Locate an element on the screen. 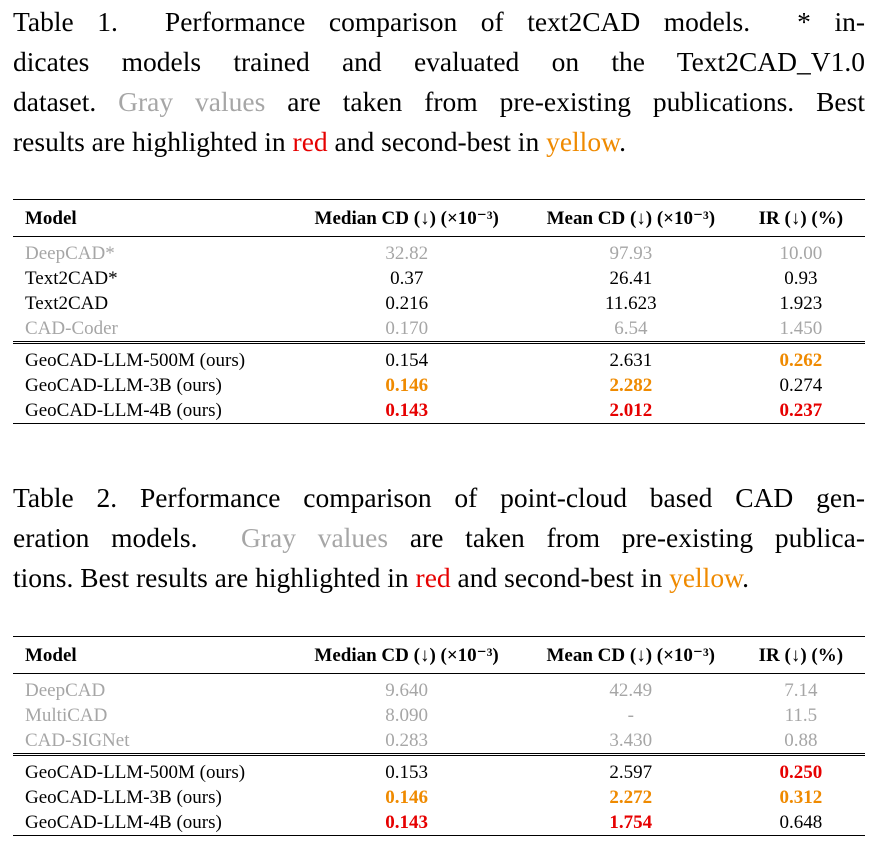  value-cell: 97.93 is located at coordinates (631, 253).